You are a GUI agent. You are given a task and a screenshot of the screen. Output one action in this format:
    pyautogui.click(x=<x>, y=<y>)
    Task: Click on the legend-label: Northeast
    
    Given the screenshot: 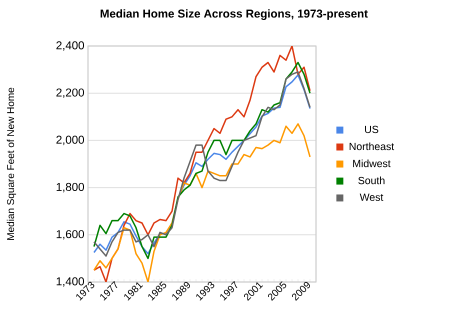 What is the action you would take?
    pyautogui.click(x=372, y=146)
    